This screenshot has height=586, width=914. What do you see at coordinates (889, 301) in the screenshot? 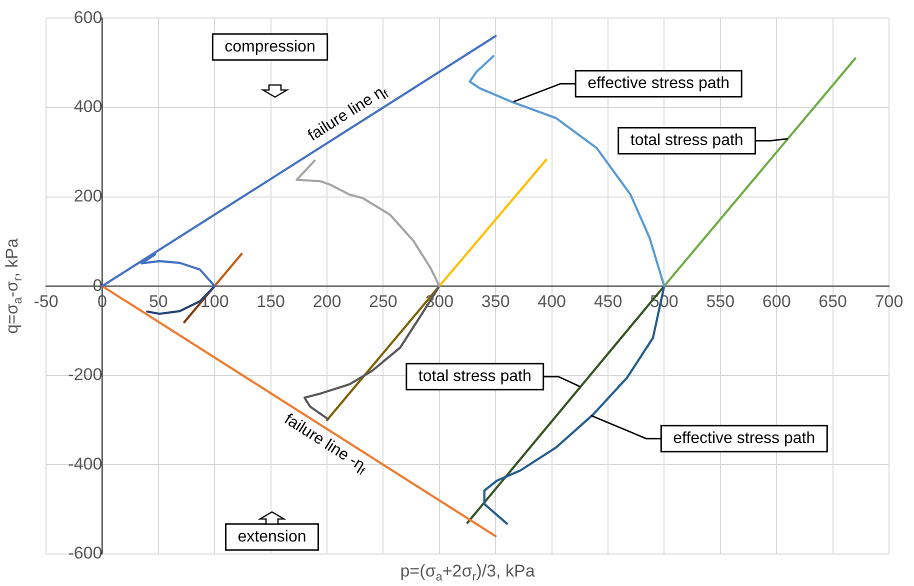
I see `x-tick-label: 700` at bounding box center [889, 301].